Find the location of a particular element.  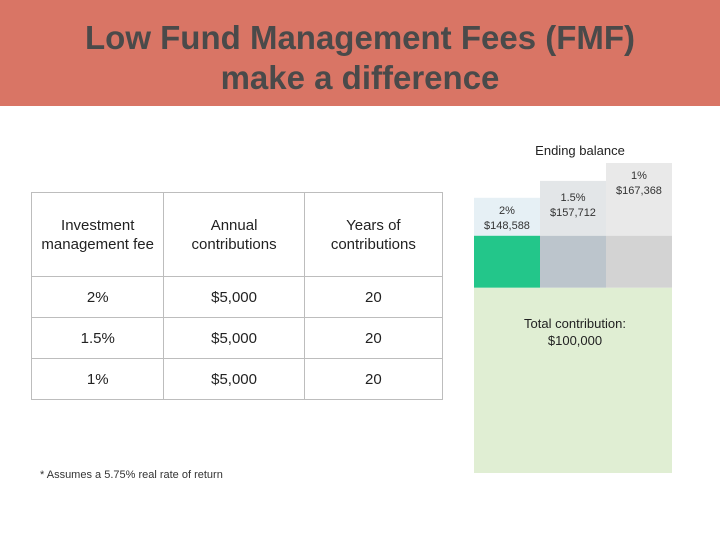

cell-fee: 1% is located at coordinates (97, 379).